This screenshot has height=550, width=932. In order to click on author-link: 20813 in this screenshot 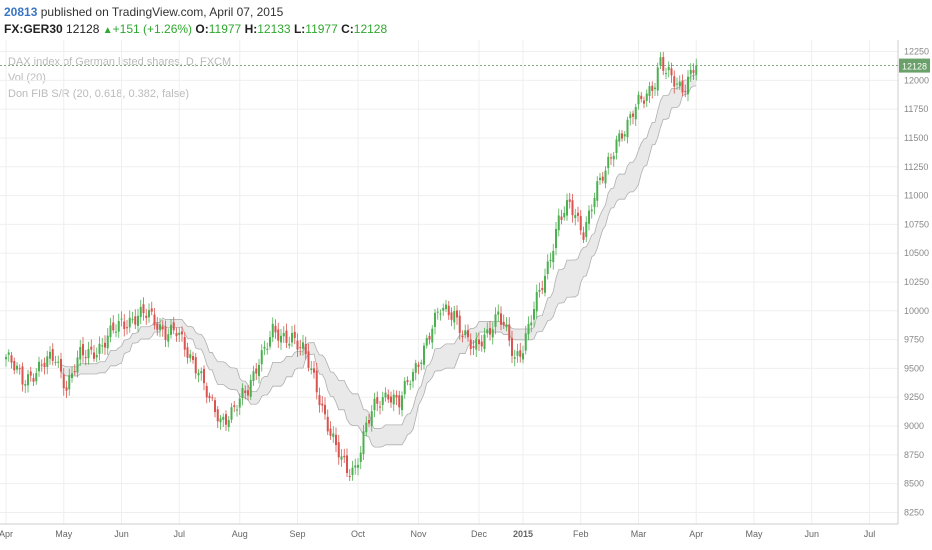, I will do `click(21, 12)`.